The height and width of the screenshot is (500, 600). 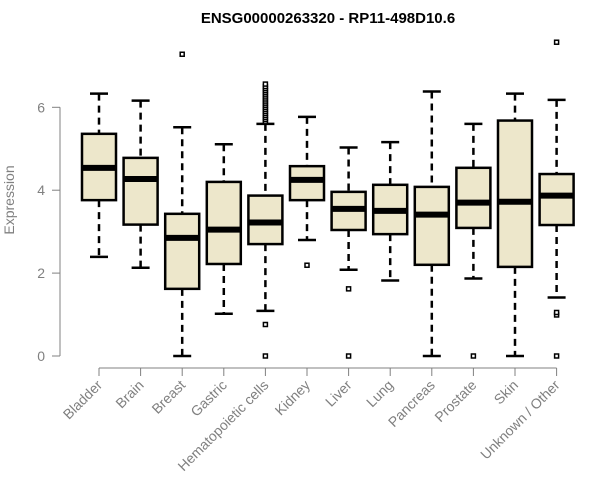 What do you see at coordinates (265, 220) in the screenshot?
I see `box-hematopoietic-cells` at bounding box center [265, 220].